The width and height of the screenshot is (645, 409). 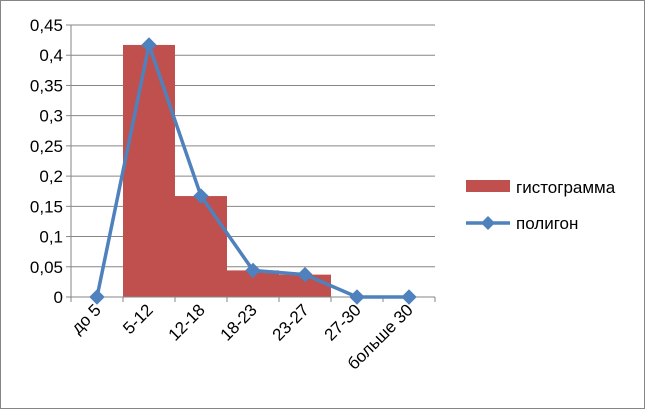 I want to click on x-tick-label-23-27: 23-27, so click(x=291, y=322).